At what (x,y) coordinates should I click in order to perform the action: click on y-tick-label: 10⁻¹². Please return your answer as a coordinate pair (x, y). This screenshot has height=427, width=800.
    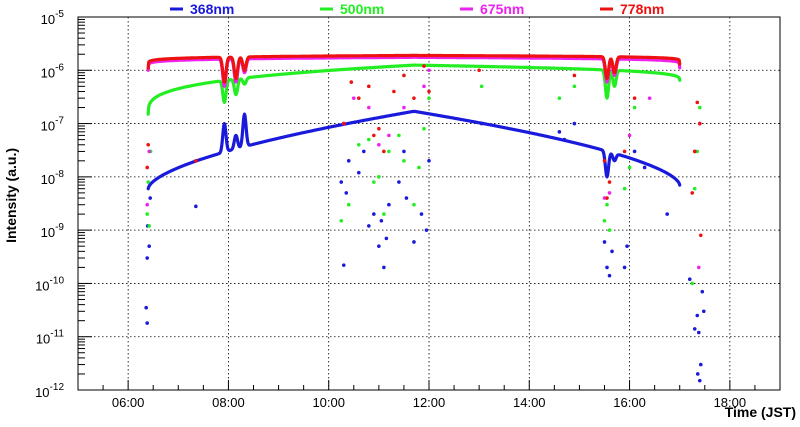
    Looking at the image, I should click on (49, 391).